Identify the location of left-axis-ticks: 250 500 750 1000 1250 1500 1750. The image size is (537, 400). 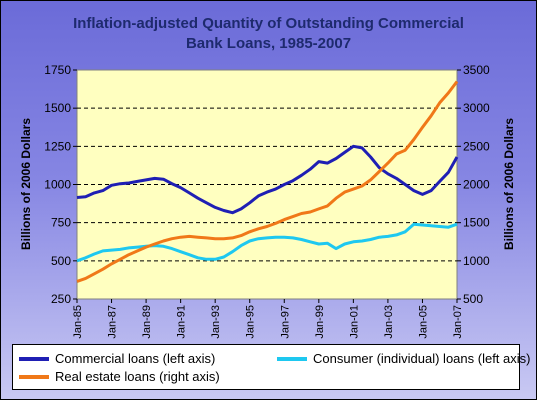
(60, 184).